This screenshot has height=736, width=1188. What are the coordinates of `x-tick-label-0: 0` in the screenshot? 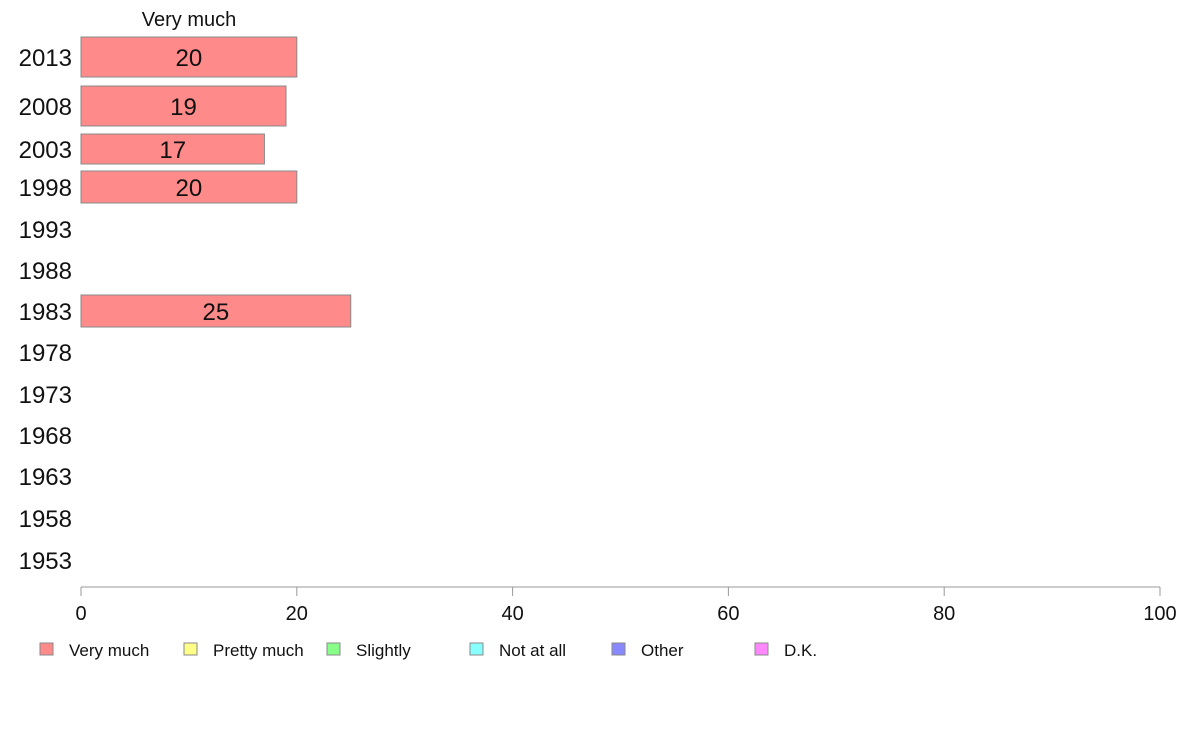 It's located at (80, 614).